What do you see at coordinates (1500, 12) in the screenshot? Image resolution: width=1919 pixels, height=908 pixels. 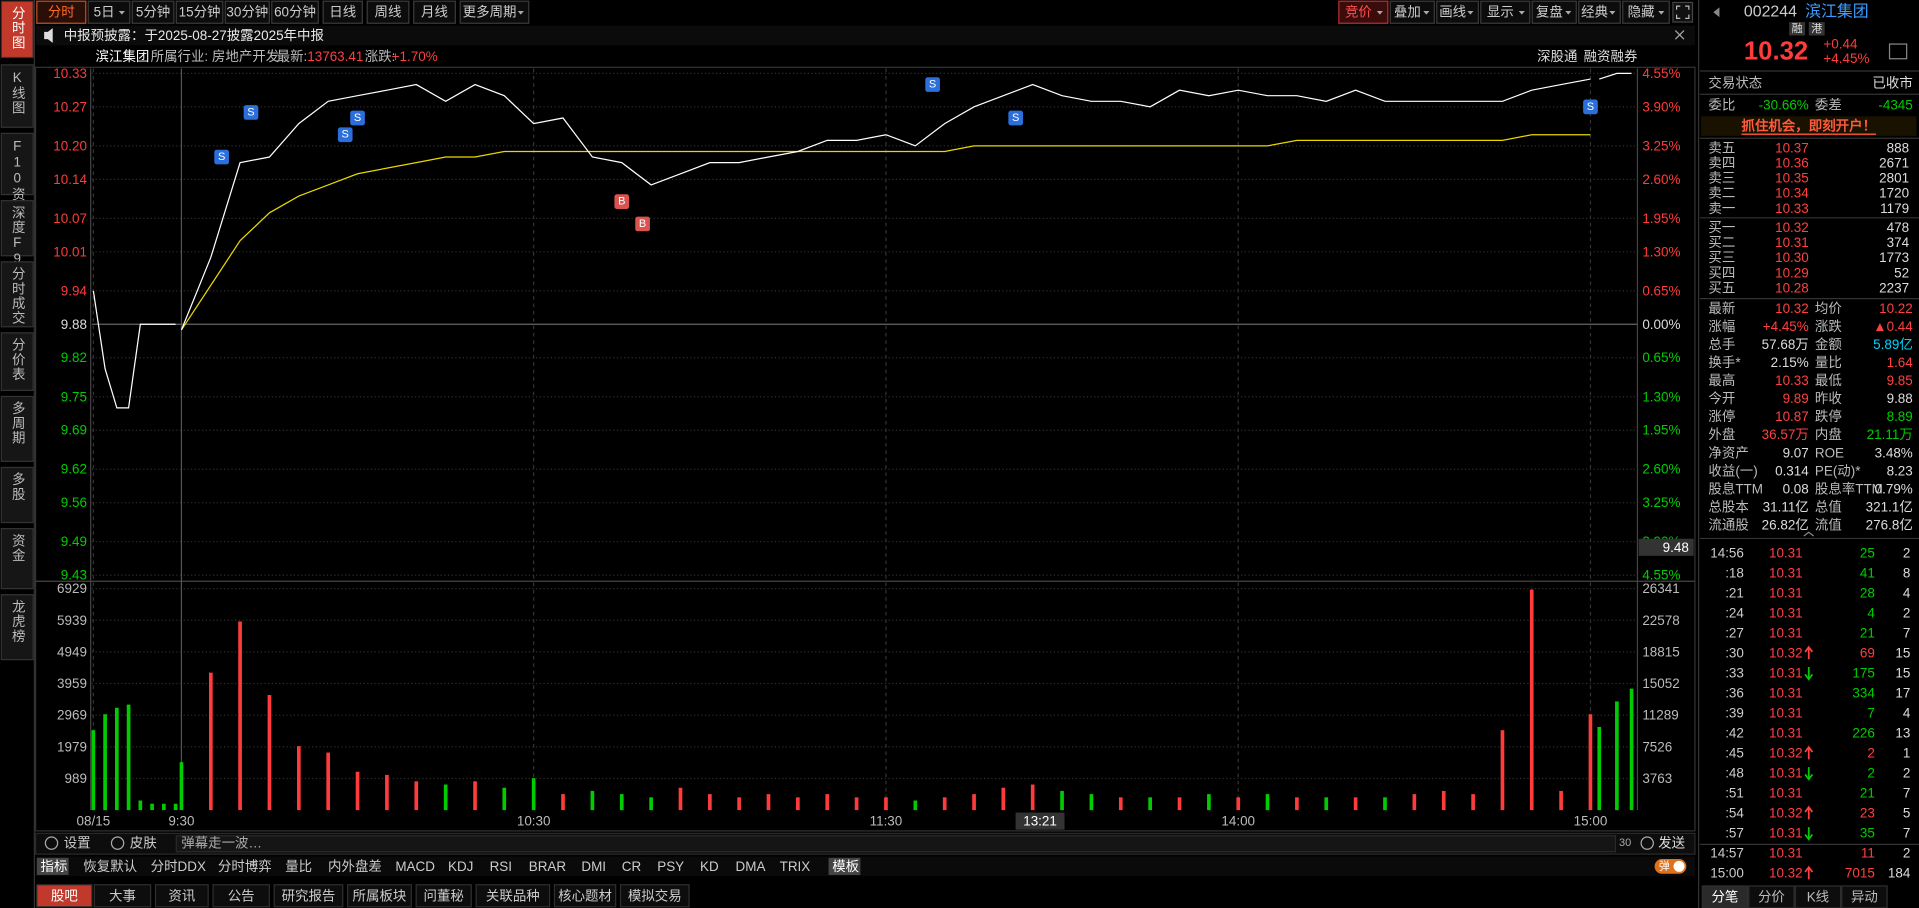 I see `tool-button-label: 显示` at bounding box center [1500, 12].